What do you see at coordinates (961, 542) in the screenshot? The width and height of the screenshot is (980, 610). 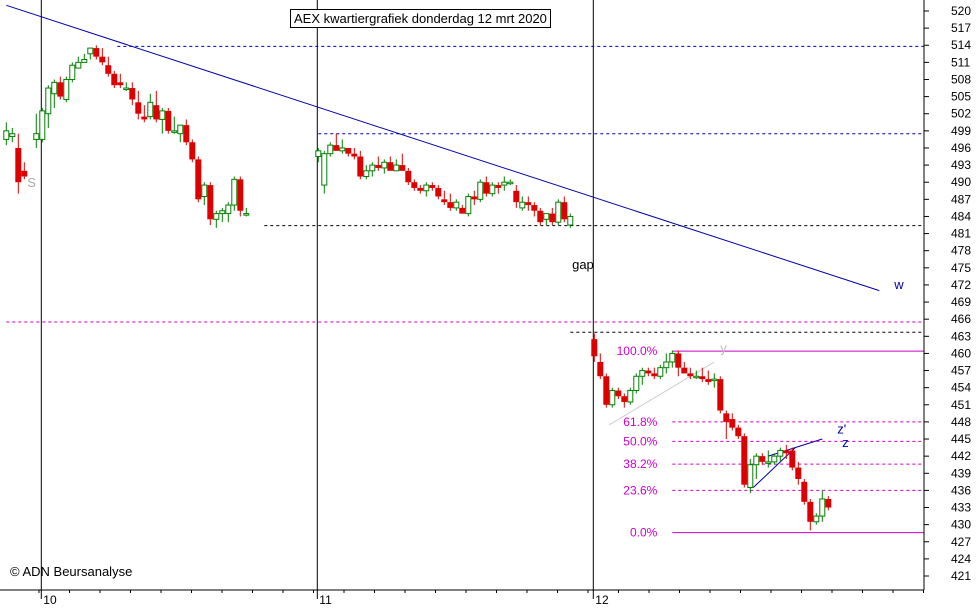 I see `y-tick-label: 427` at bounding box center [961, 542].